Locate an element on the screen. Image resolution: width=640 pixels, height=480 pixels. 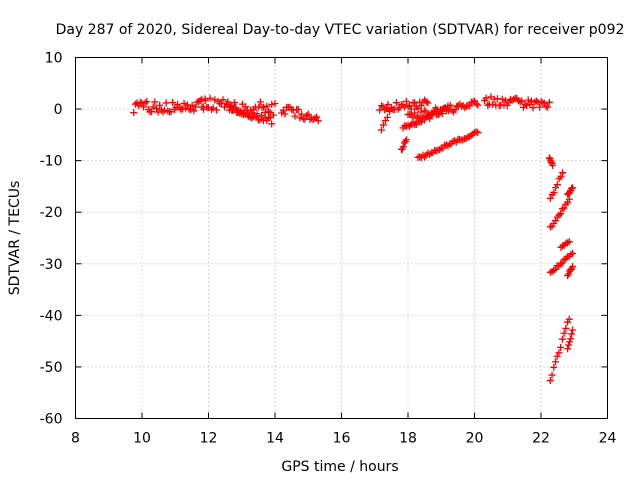
x-tick-label: 10 is located at coordinates (142, 439).